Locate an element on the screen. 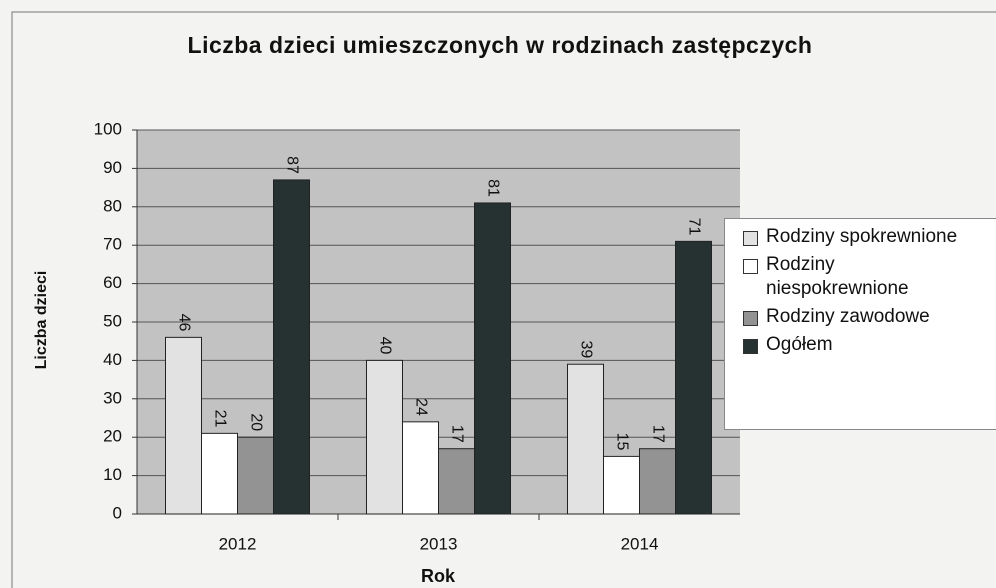  data-label: 81 is located at coordinates (492, 188).